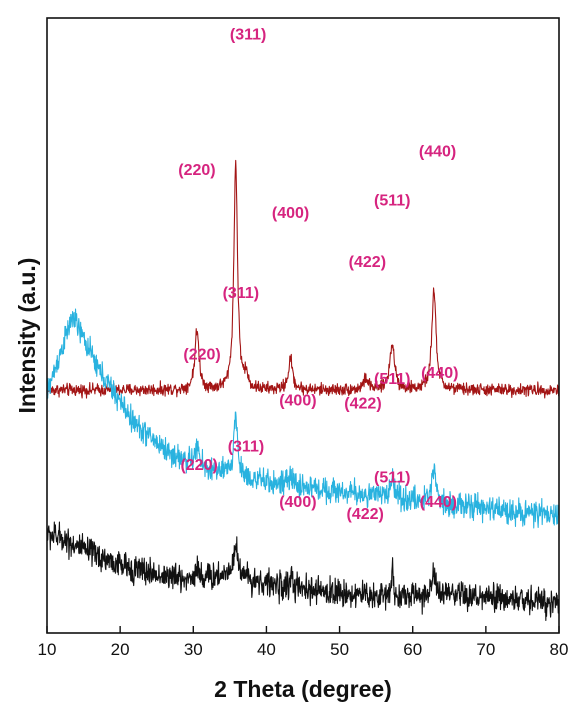 The width and height of the screenshot is (574, 705). What do you see at coordinates (27, 336) in the screenshot?
I see `y-axis-title: Intensity (a.u.)` at bounding box center [27, 336].